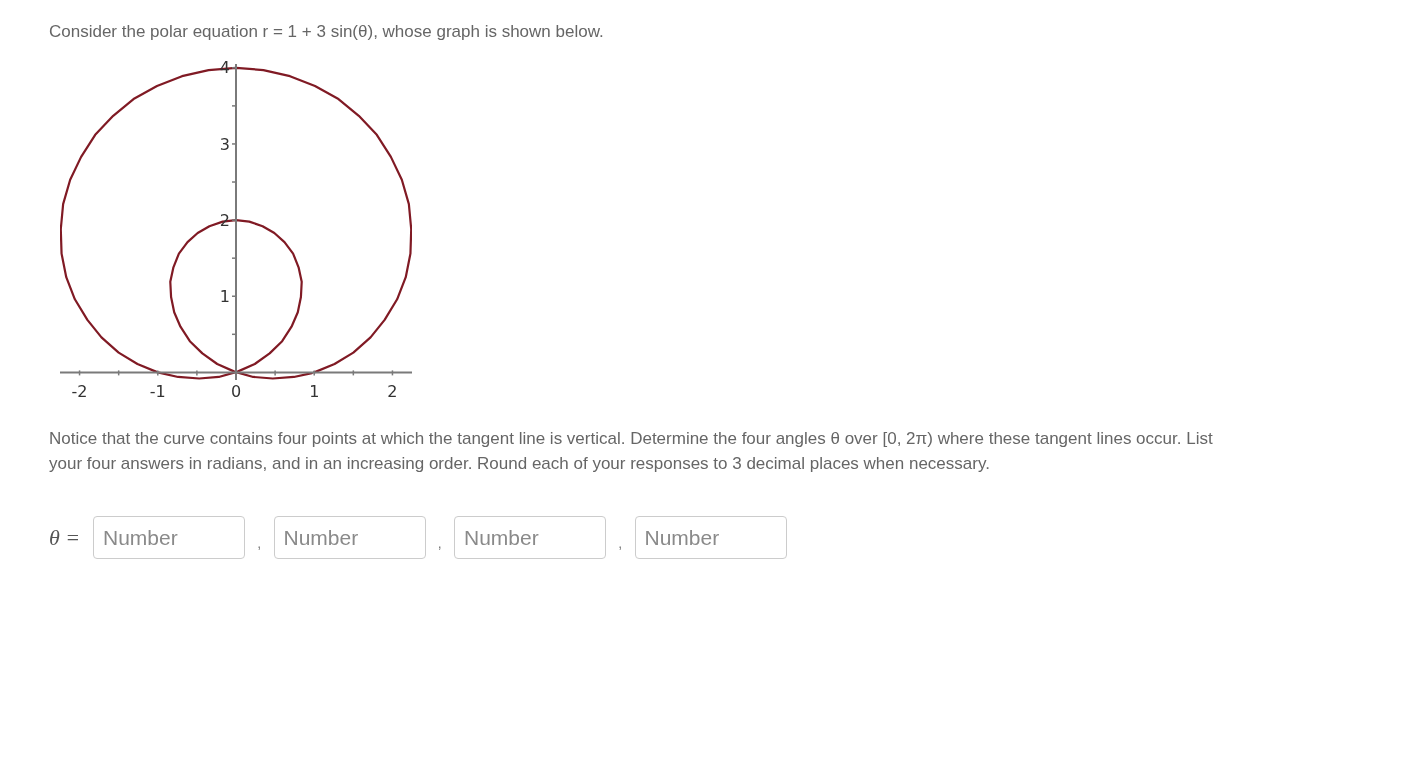 This screenshot has width=1402, height=758. I want to click on y-tick-label: 3, so click(224, 144).